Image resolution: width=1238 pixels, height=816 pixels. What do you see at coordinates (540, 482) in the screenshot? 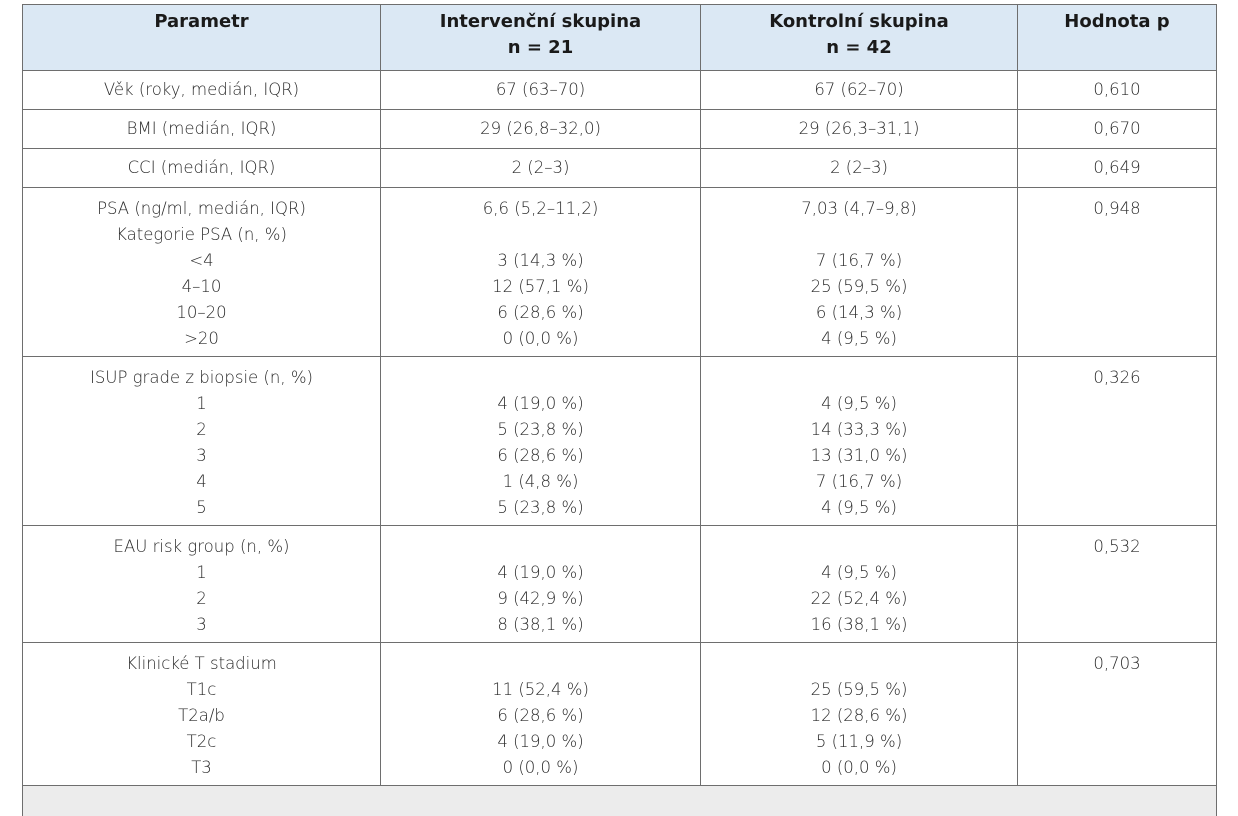
I see `isup-cat-intervention-3: 1 (4,8 %)` at bounding box center [540, 482].